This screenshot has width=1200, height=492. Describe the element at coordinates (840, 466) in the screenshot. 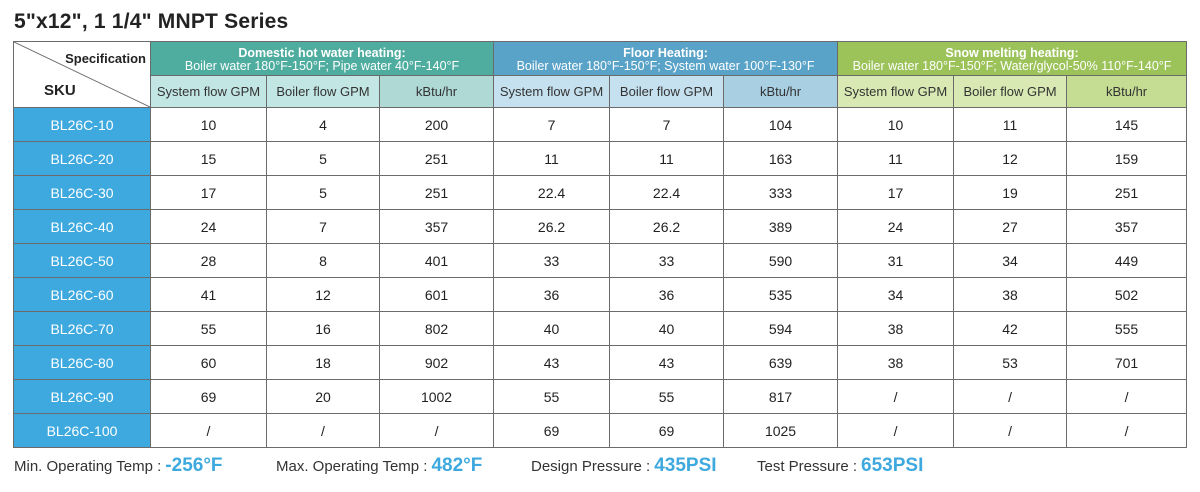

I see `footer-test-pressure: Test Pressure :653PSI` at that location.